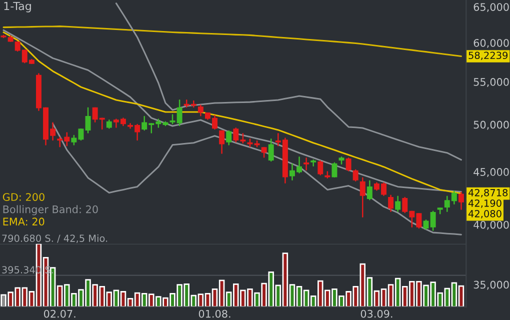 This screenshot has height=320, width=510. I want to click on line-series, so click(232, 41).